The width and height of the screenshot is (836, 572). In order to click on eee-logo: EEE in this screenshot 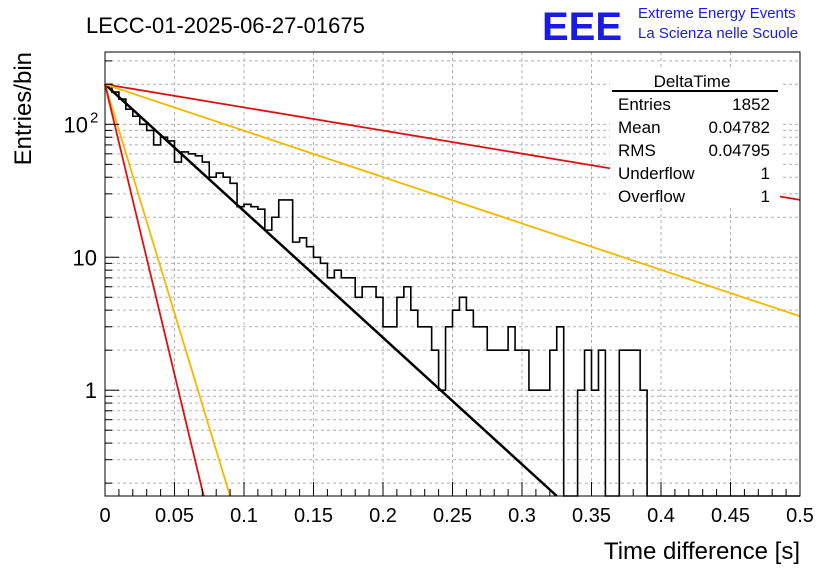, I will do `click(582, 27)`.